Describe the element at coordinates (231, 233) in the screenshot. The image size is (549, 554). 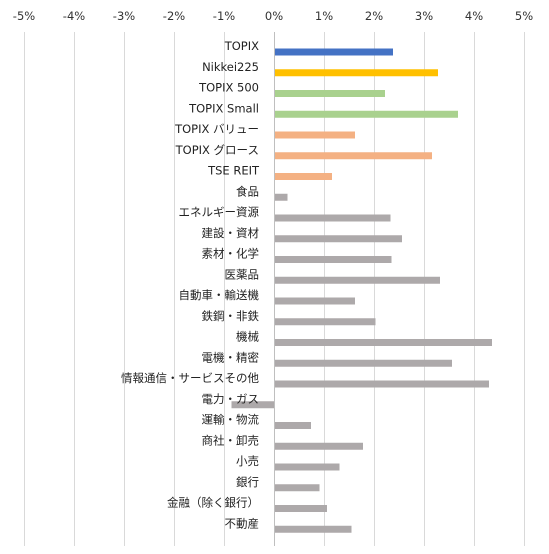
I see `category-label: 建設・資材` at that location.